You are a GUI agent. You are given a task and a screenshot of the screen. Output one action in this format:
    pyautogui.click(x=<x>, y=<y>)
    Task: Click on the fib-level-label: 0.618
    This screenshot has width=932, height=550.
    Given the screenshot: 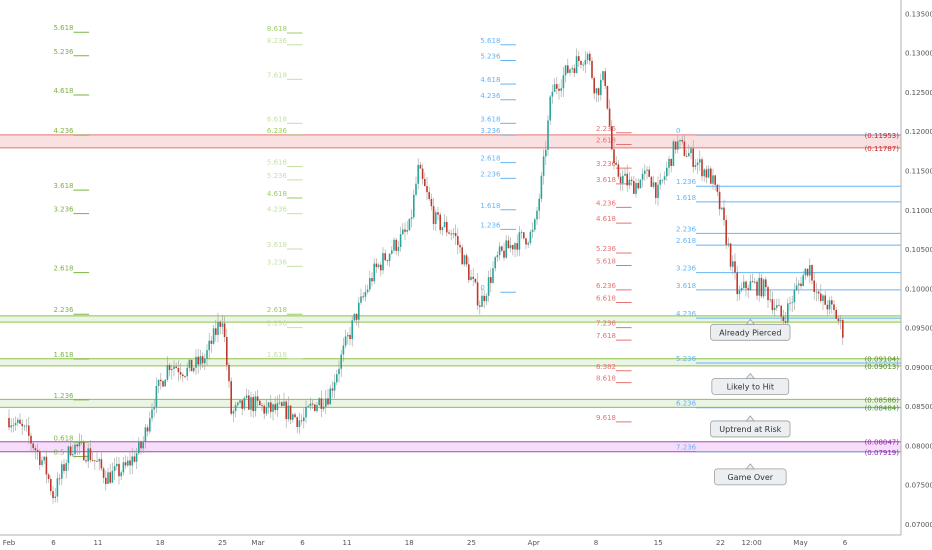 What is the action you would take?
    pyautogui.click(x=63, y=438)
    